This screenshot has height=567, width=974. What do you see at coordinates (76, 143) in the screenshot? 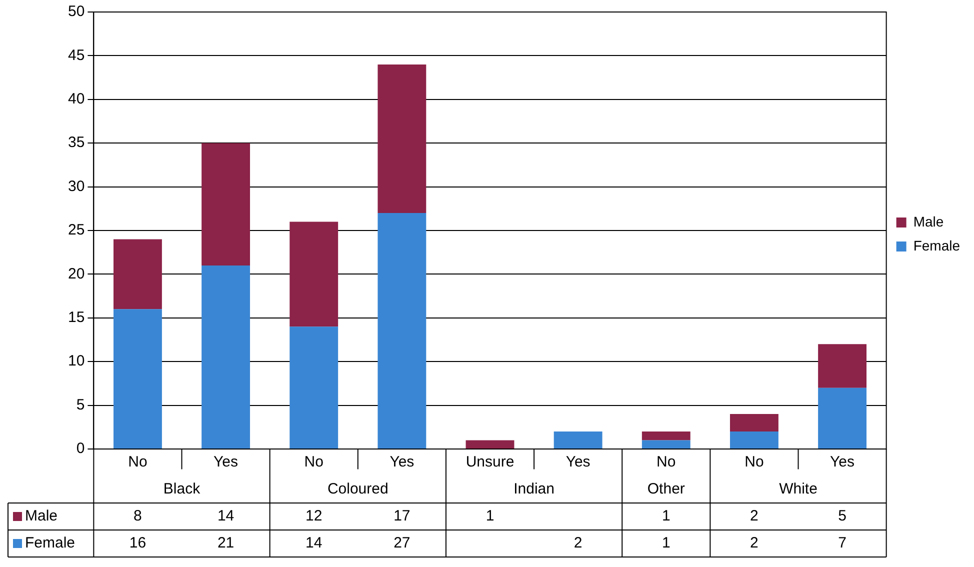
I see `y-tick-label: 35` at bounding box center [76, 143].